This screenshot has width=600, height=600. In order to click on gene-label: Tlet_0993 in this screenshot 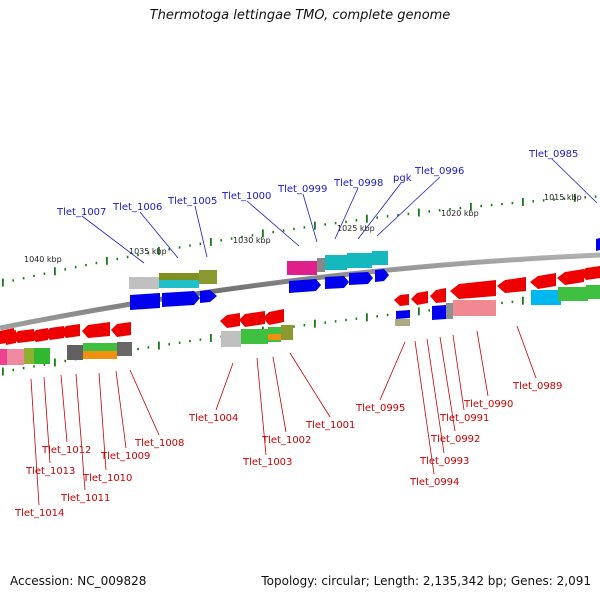, I will do `click(444, 461)`.